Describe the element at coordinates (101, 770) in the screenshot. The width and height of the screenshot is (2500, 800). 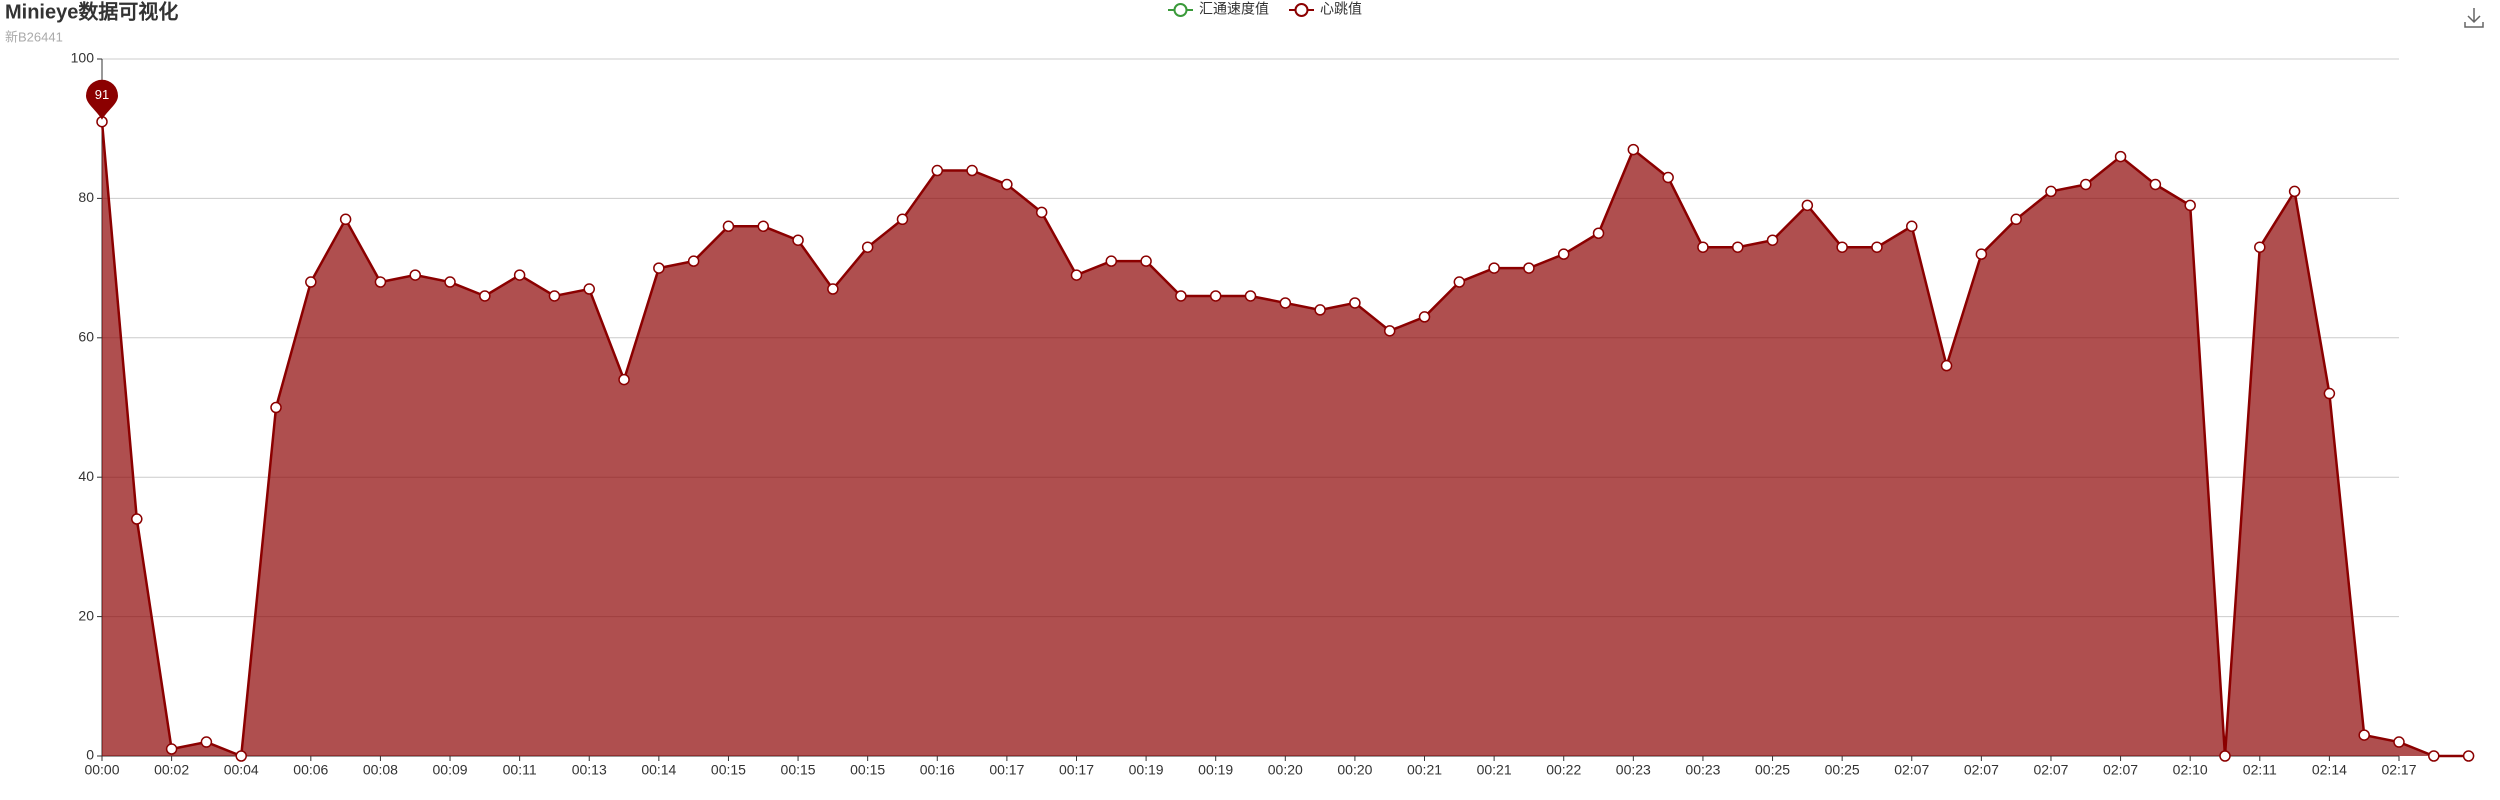
I see `x-tick-label: 00:00` at that location.